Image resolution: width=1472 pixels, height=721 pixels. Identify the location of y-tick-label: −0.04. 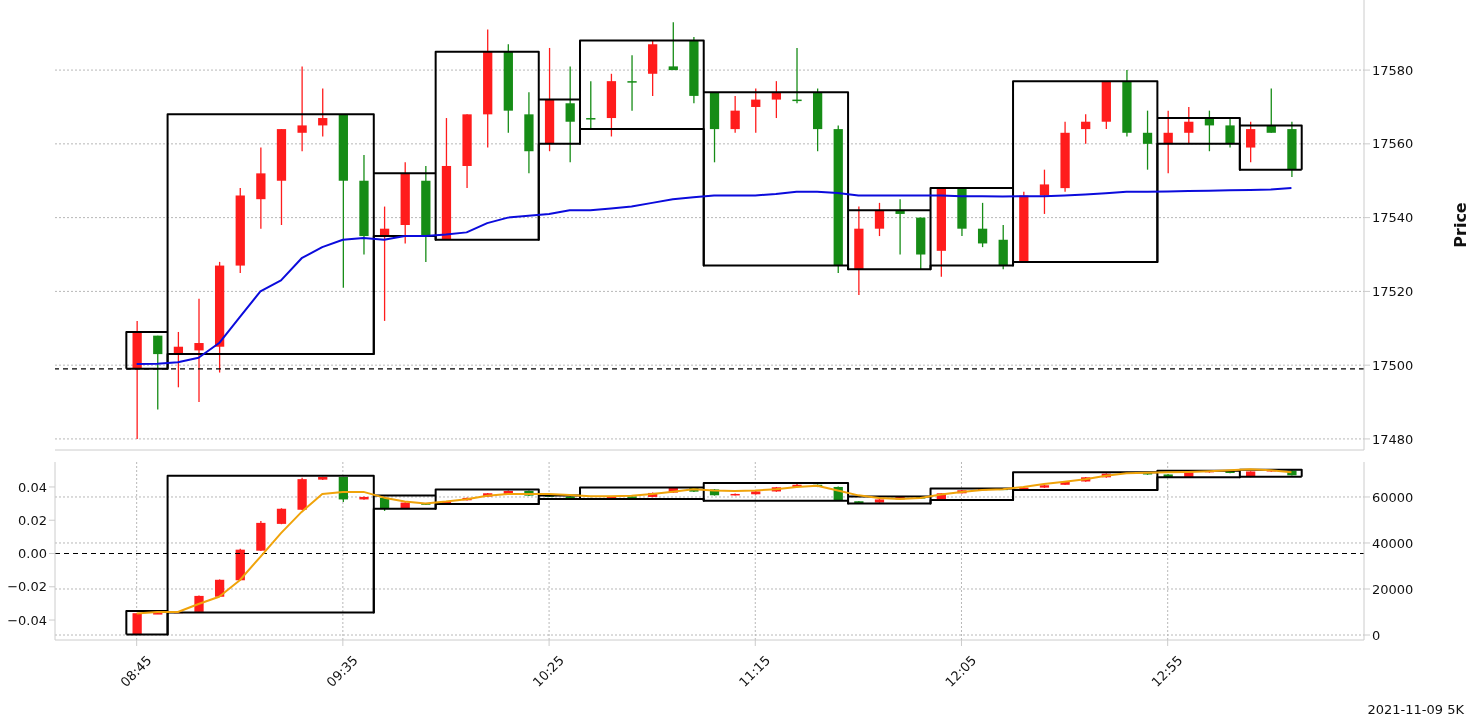
(27, 620).